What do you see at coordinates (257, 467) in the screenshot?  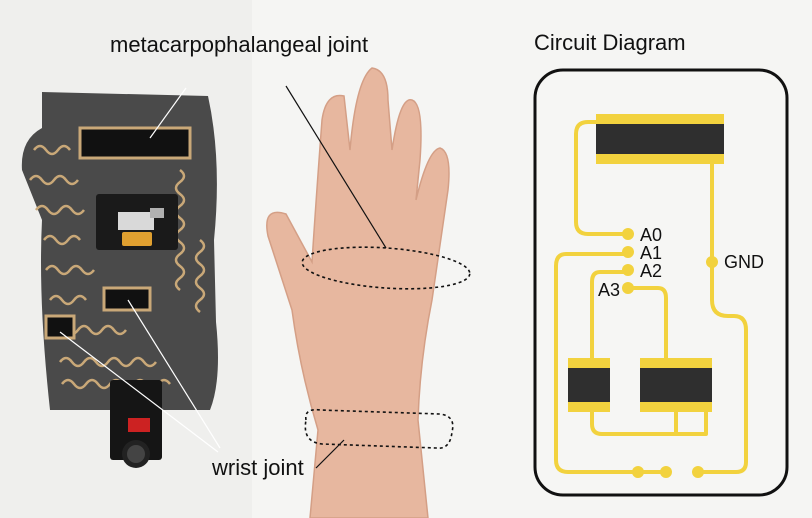 I see `wrist-joint-label: wrist joint` at bounding box center [257, 467].